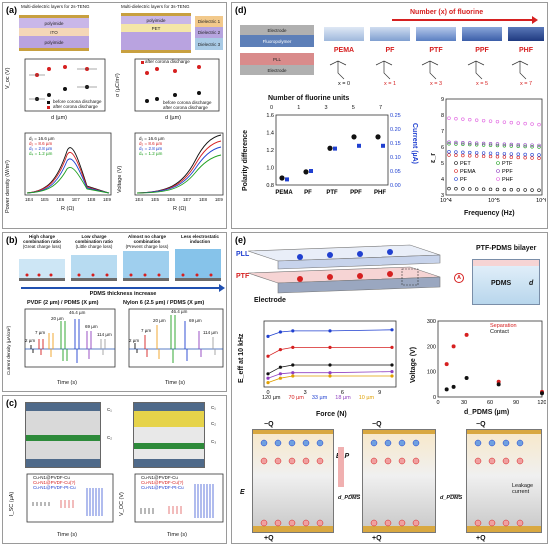 The height and width of the screenshot is (546, 550). What do you see at coordinates (179, 164) in the screenshot?
I see `voltage-a-plot` at bounding box center [179, 164].